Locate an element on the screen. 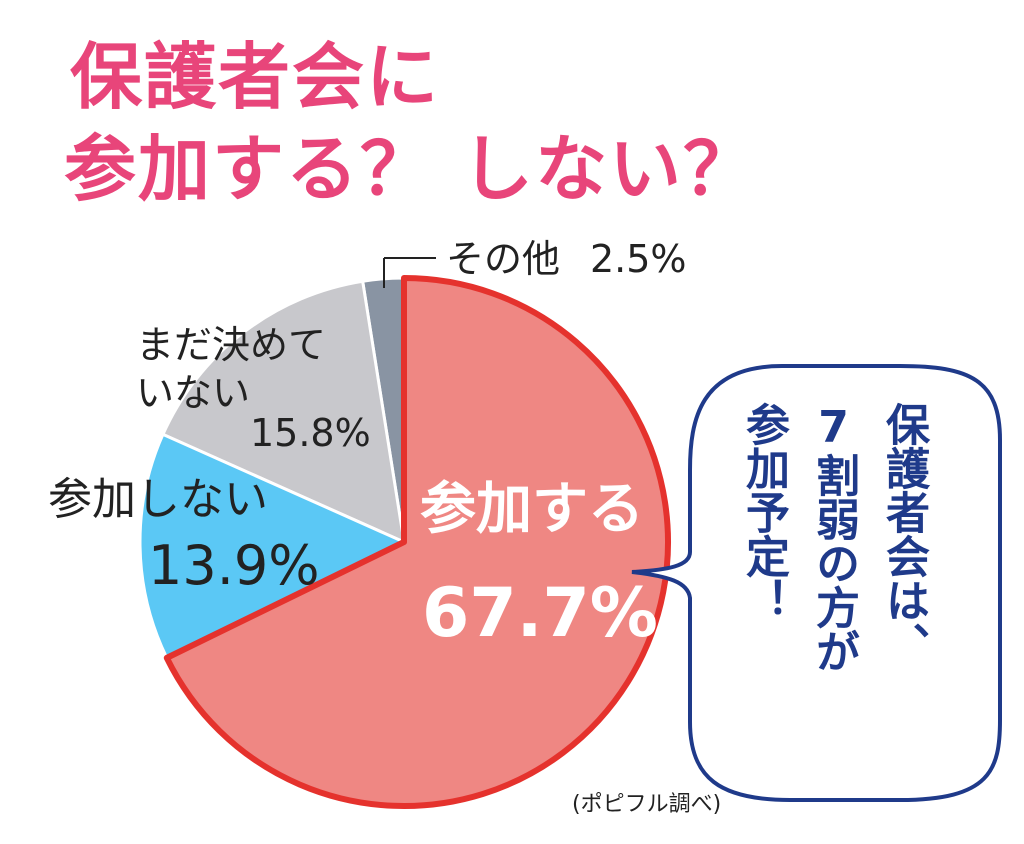  value-undecided: 15.8% is located at coordinates (310, 433).